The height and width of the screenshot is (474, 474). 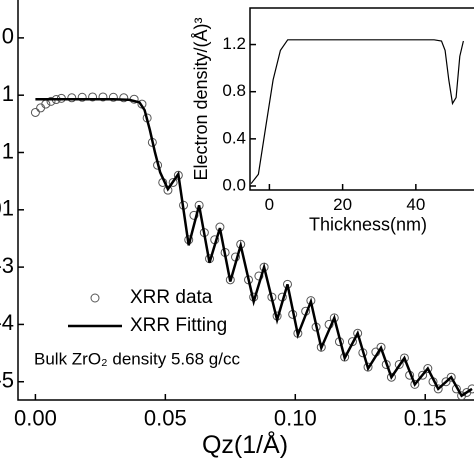 What do you see at coordinates (415, 204) in the screenshot?
I see `x-tick-label: 40` at bounding box center [415, 204].